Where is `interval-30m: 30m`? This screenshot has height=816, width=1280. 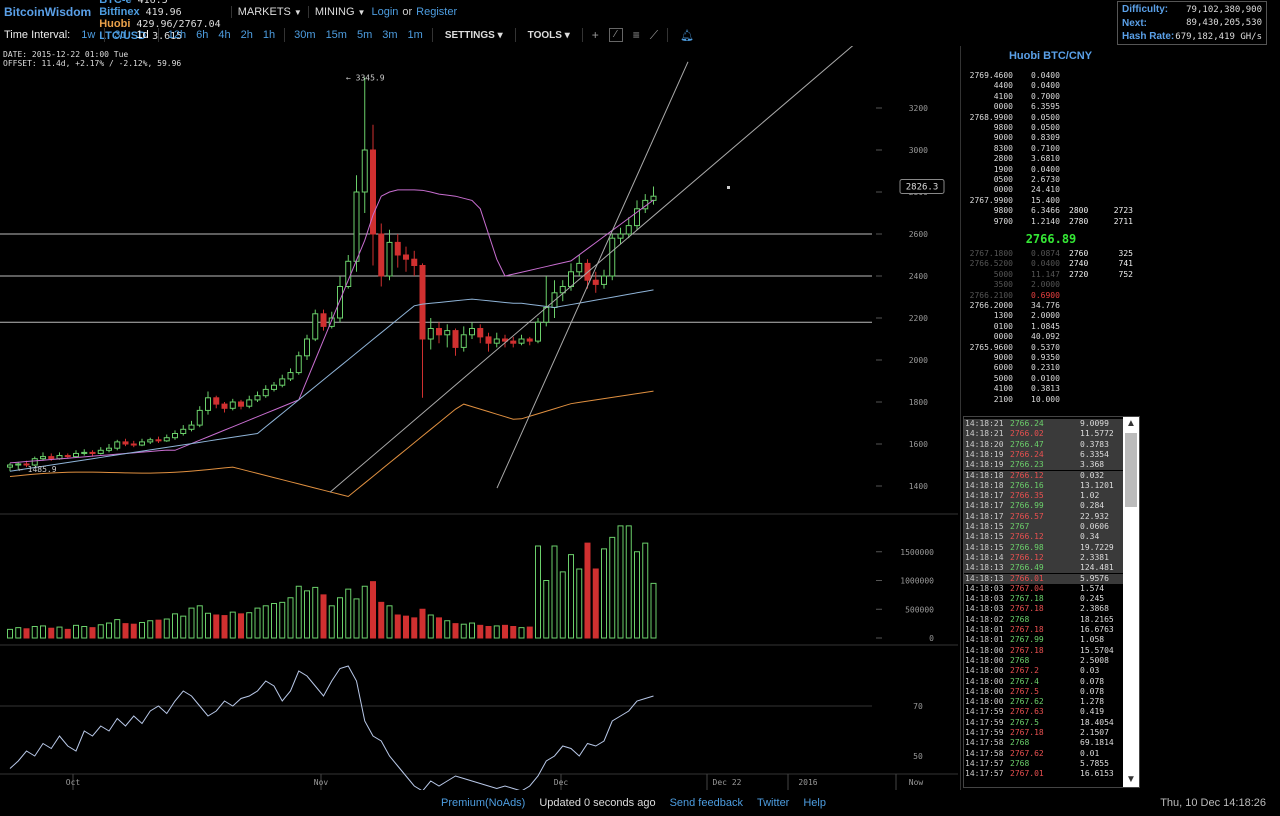
interval-30m: 30m is located at coordinates (305, 35).